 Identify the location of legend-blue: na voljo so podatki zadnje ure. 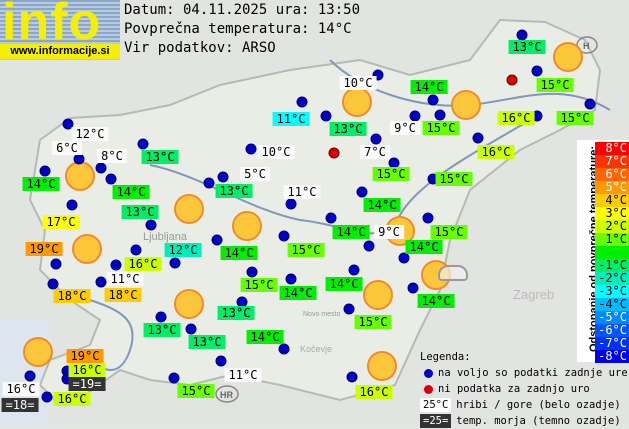
(533, 373).